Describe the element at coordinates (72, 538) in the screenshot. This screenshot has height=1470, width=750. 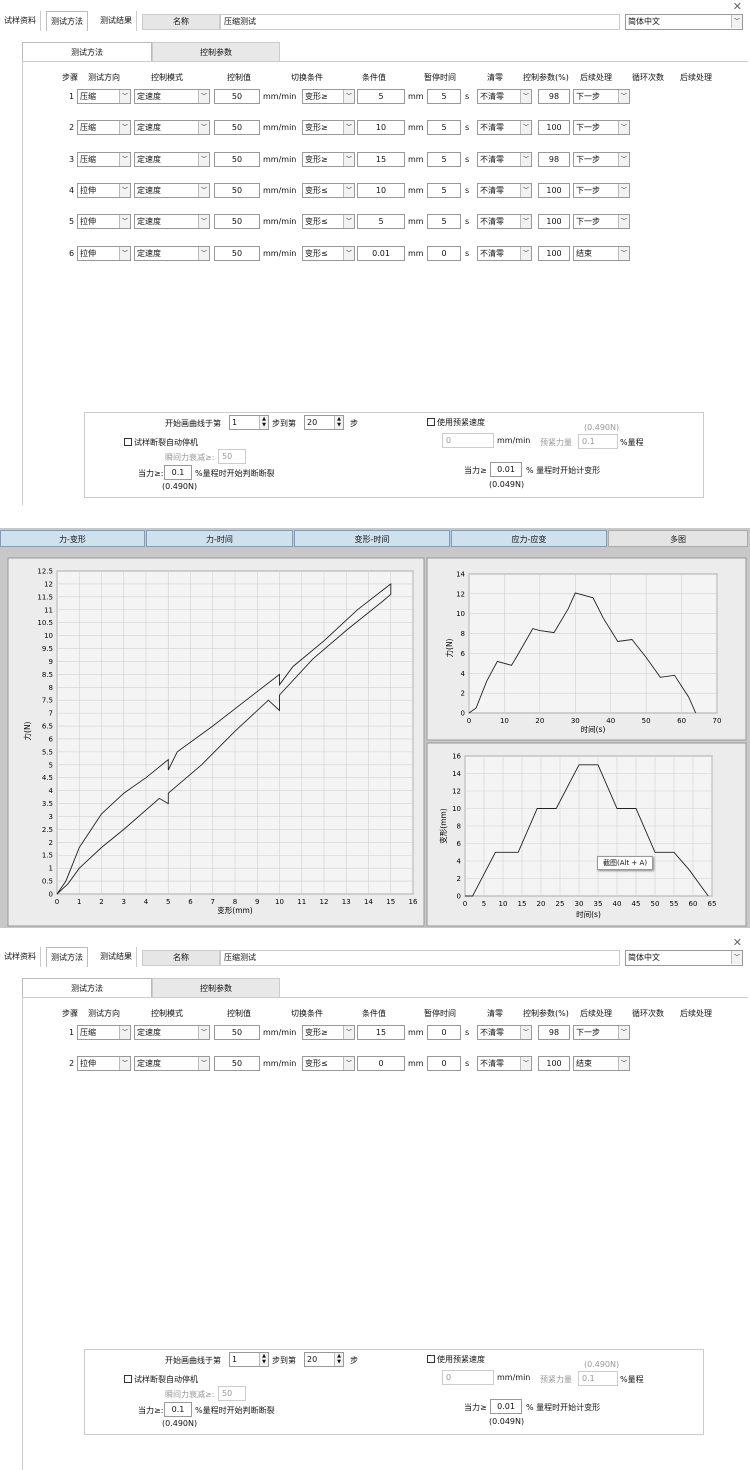
I see `chart-tab-force-deform: 力-变形` at that location.